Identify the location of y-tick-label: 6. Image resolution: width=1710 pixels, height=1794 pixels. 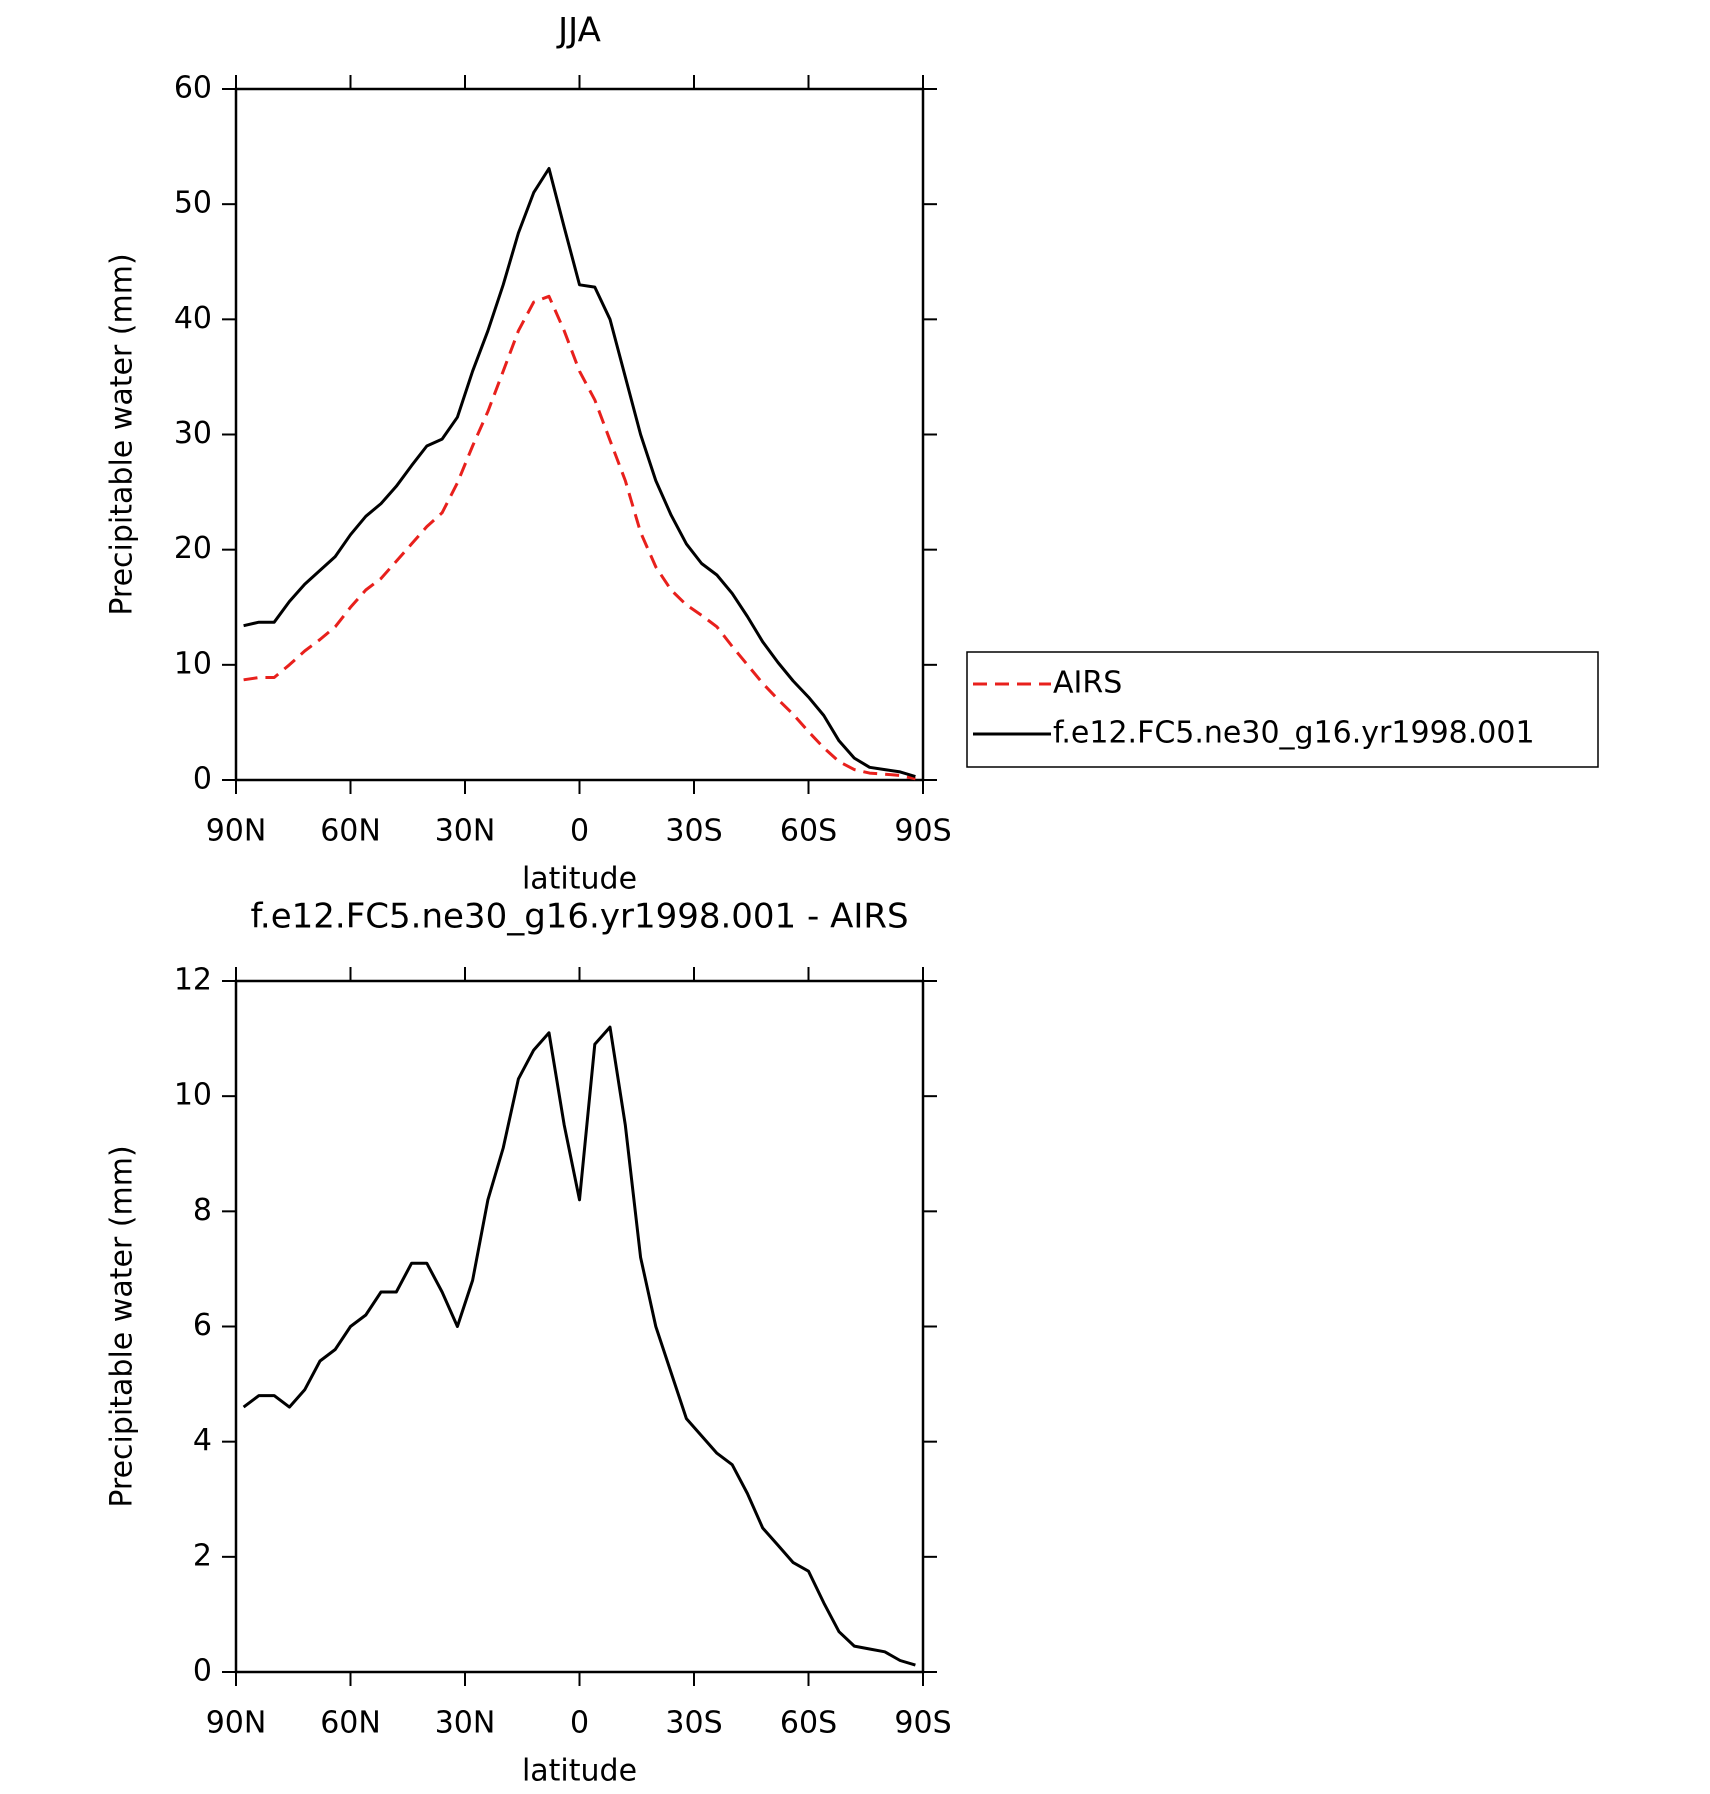
(202, 1325).